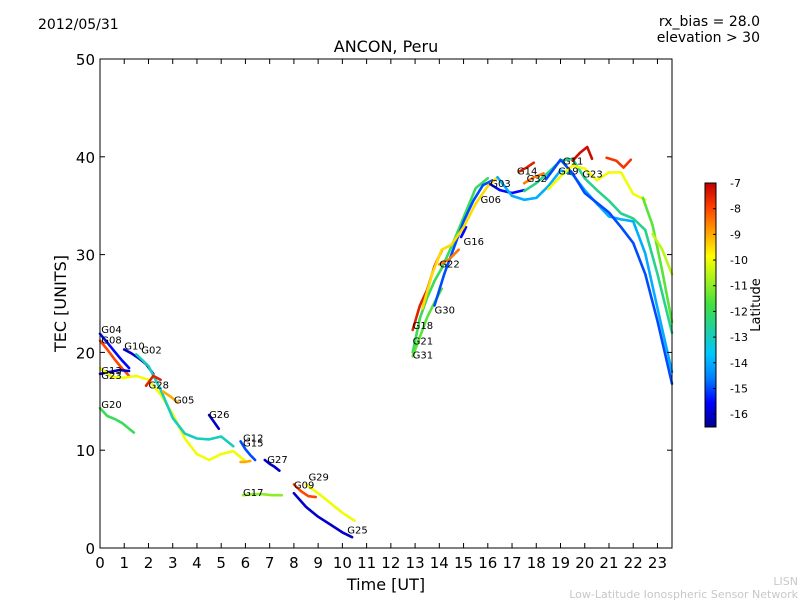  Describe the element at coordinates (710, 305) in the screenshot. I see `colorbar` at that location.